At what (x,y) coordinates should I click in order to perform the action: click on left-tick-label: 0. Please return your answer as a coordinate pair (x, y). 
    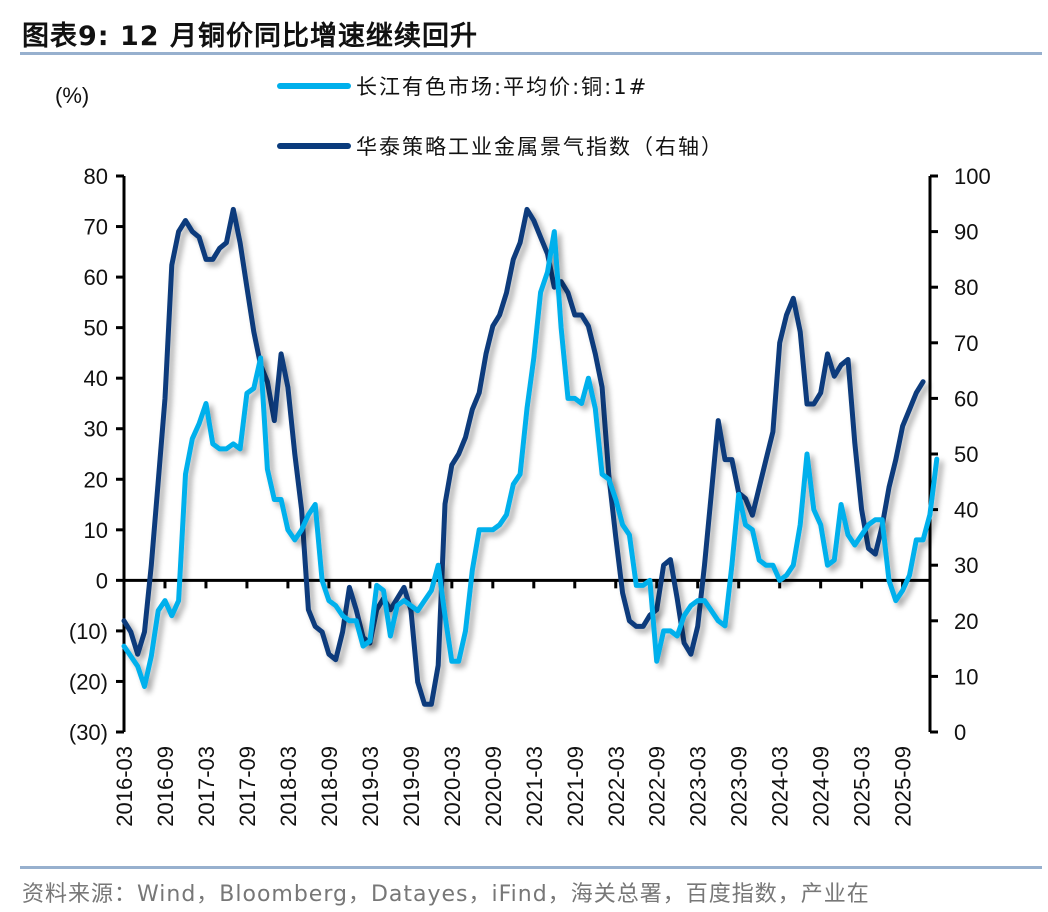
    Looking at the image, I should click on (102, 580).